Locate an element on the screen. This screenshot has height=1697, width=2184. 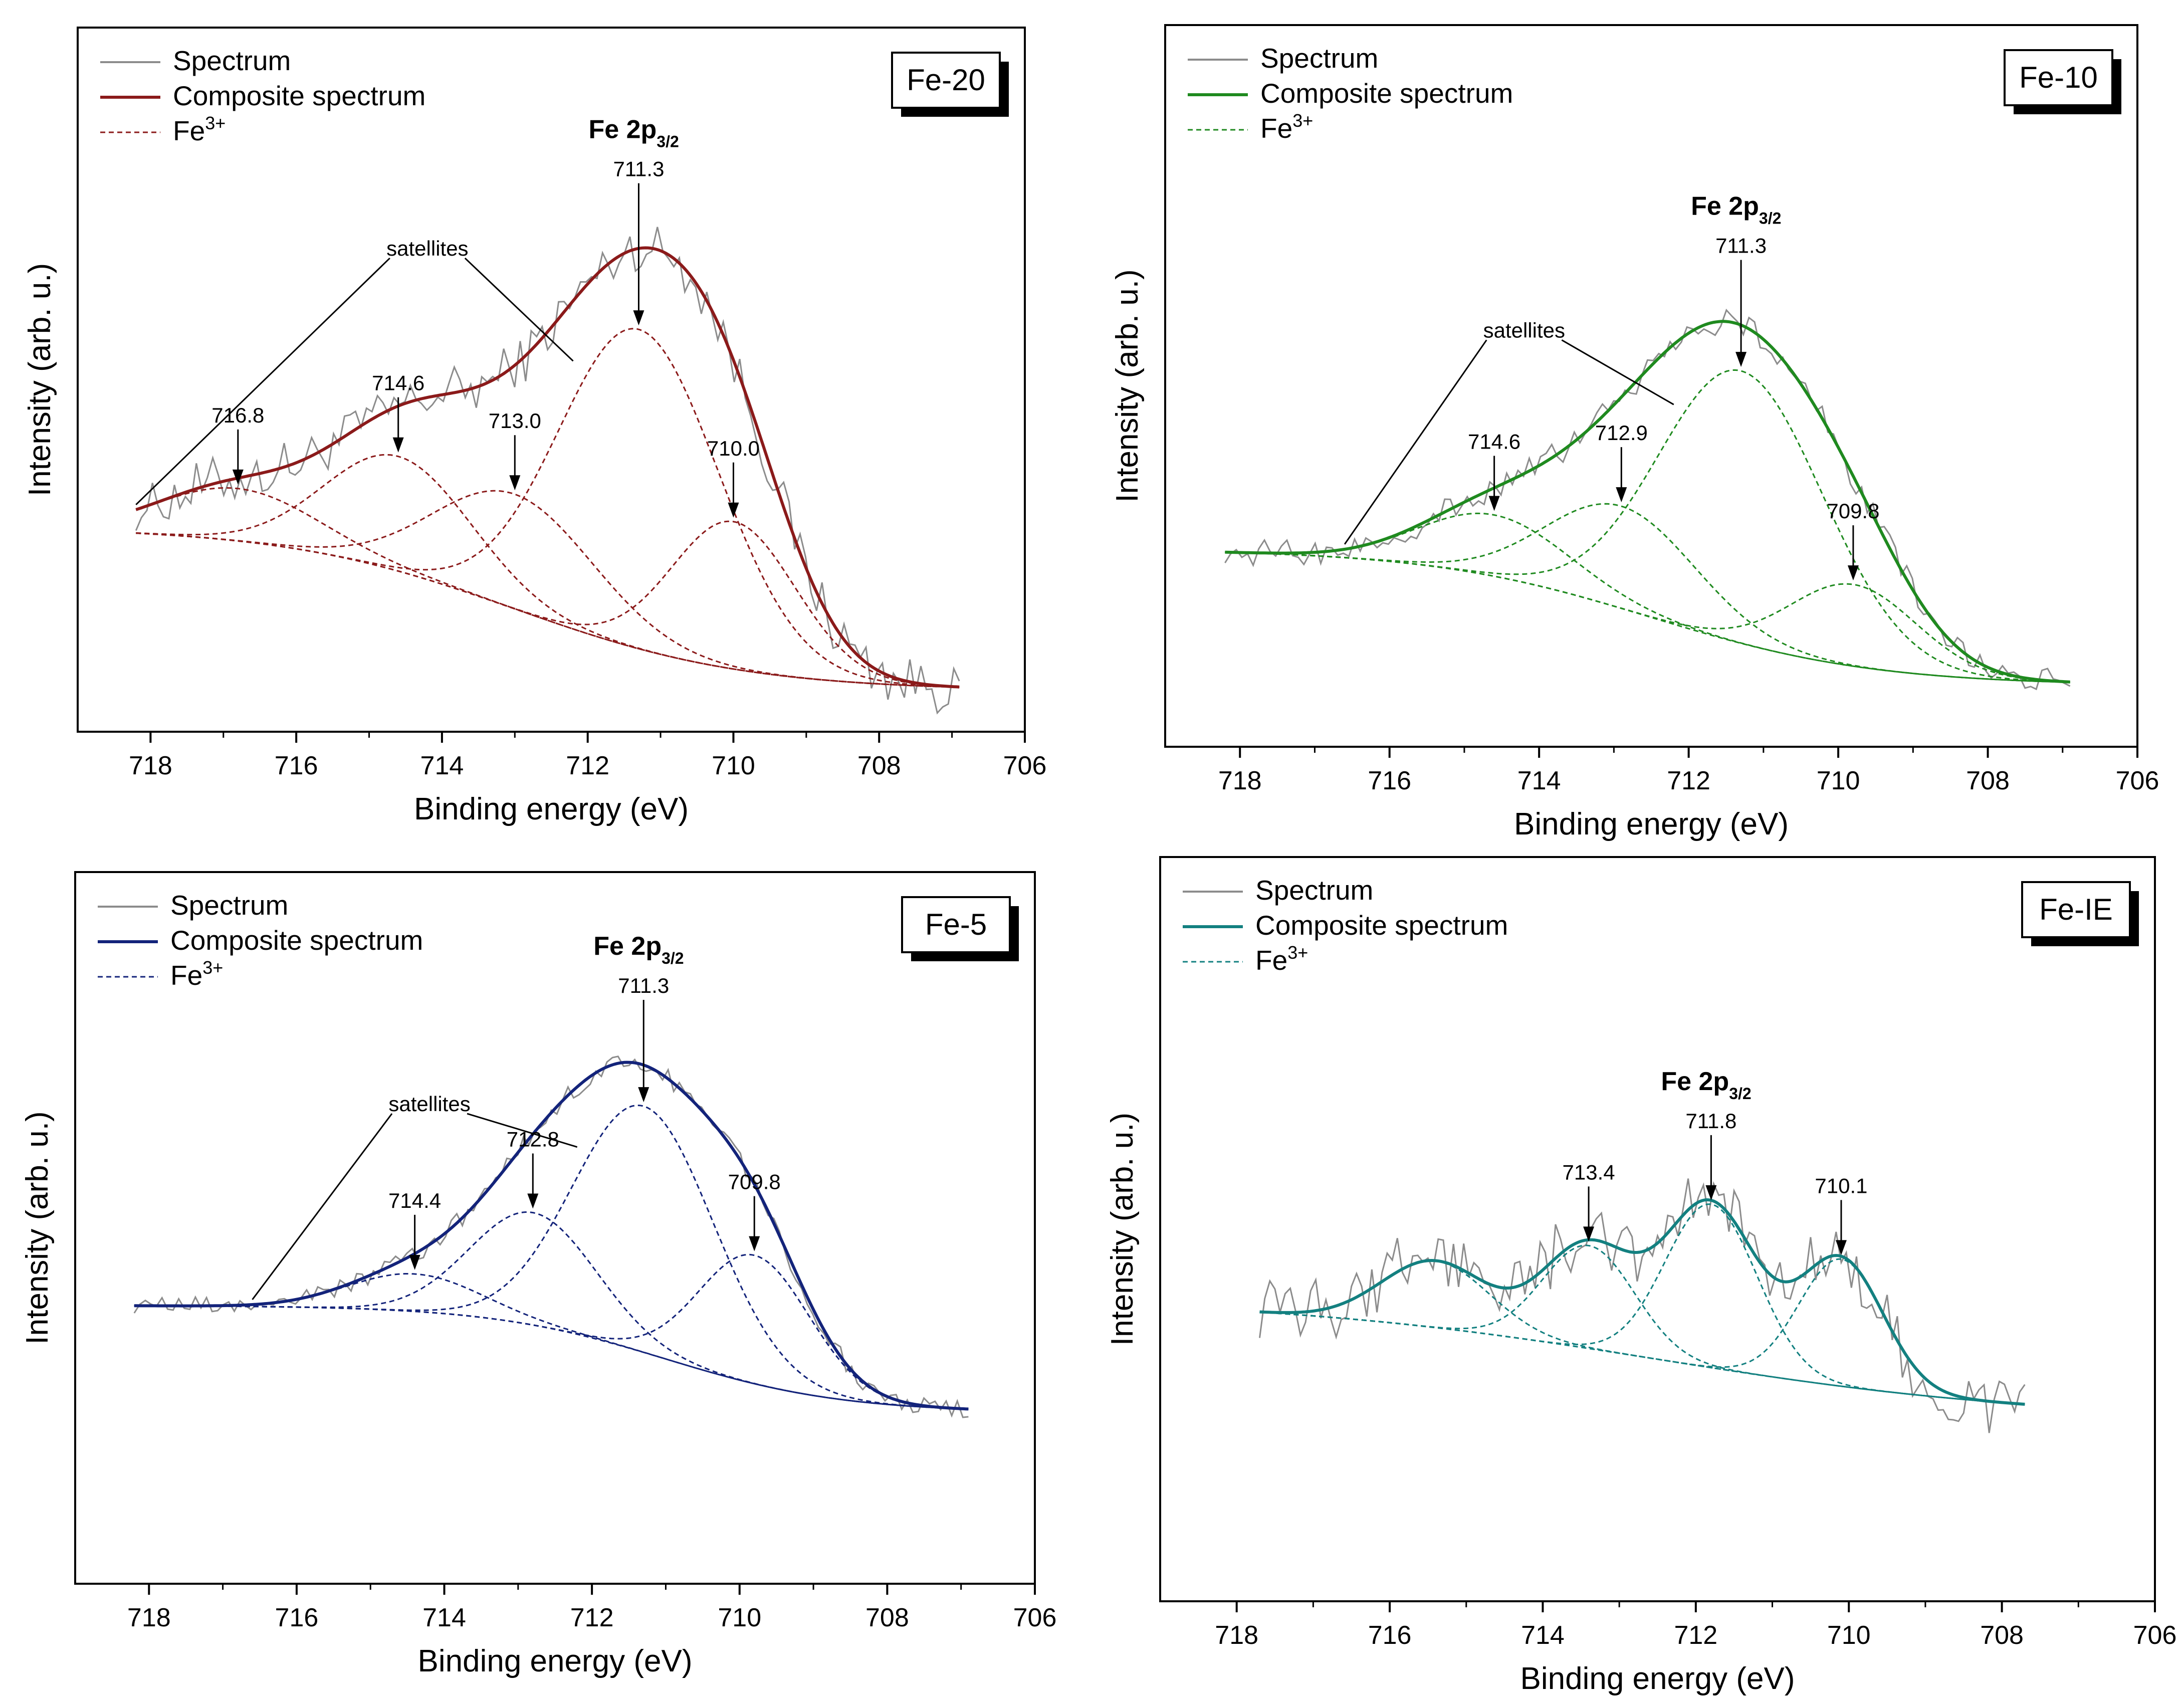
peak-label: 710.0 is located at coordinates (733, 448).